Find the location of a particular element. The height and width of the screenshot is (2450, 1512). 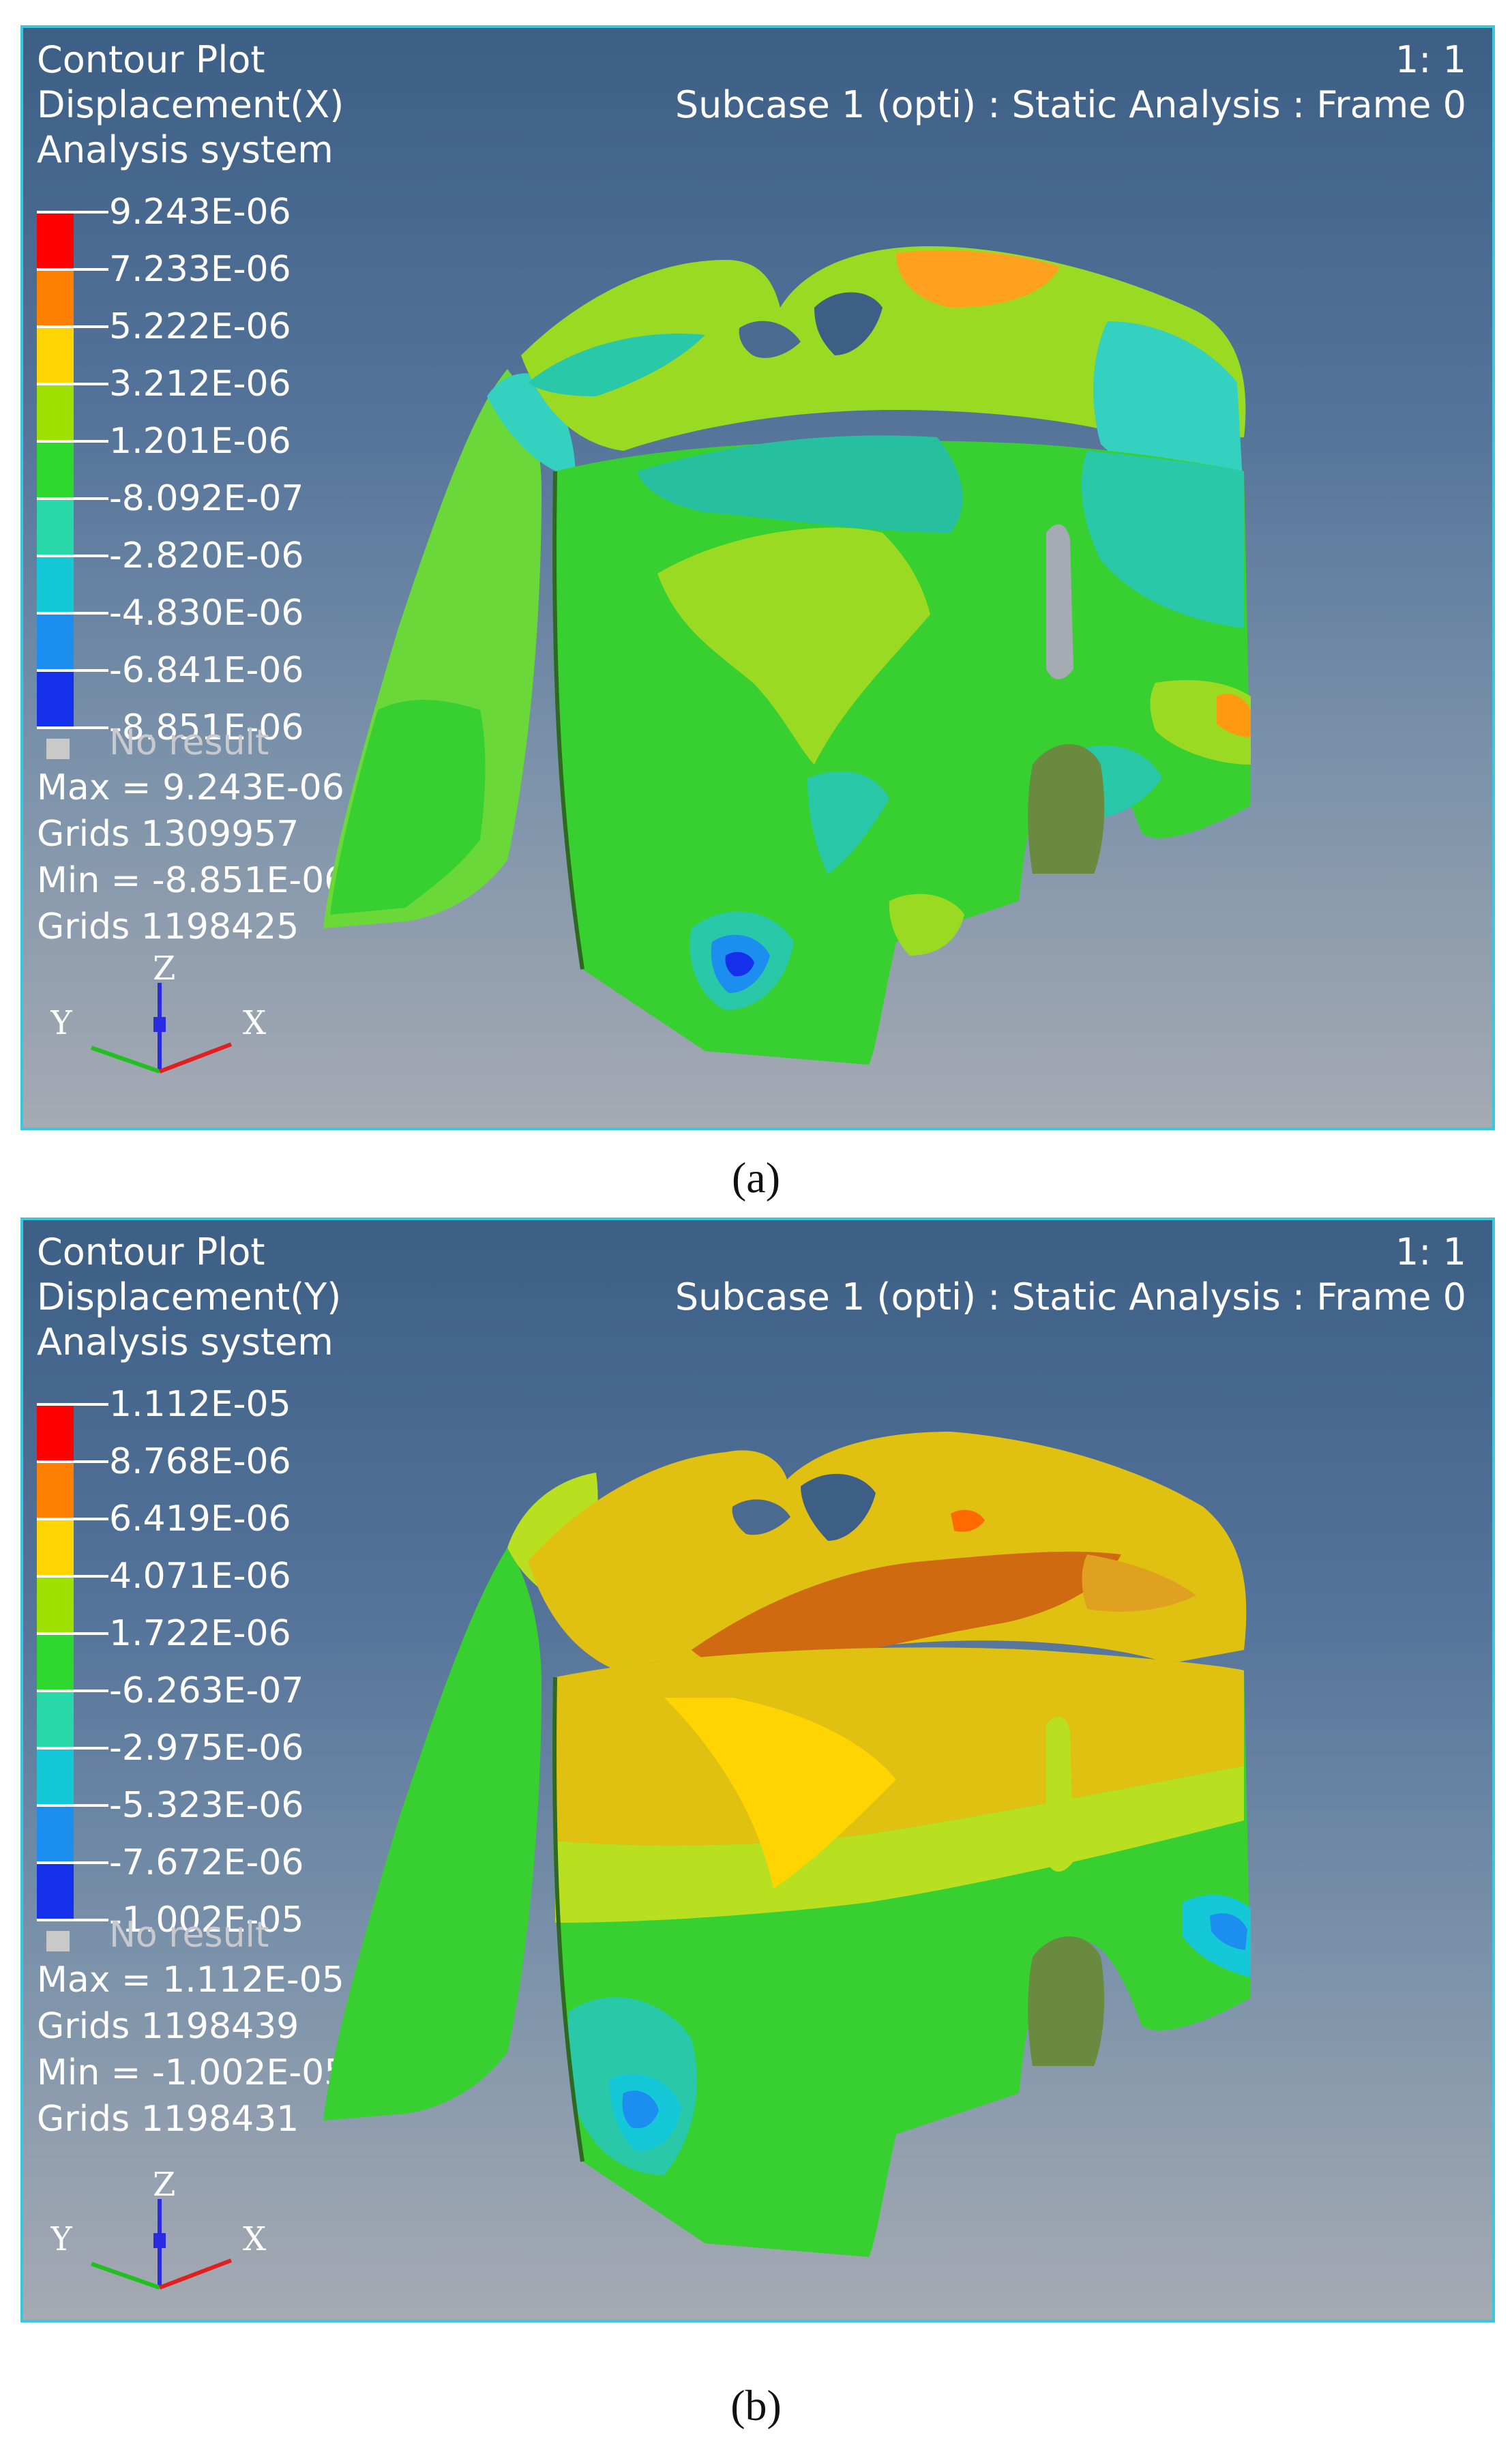

figure-caption-a: (a) is located at coordinates (756, 1177).